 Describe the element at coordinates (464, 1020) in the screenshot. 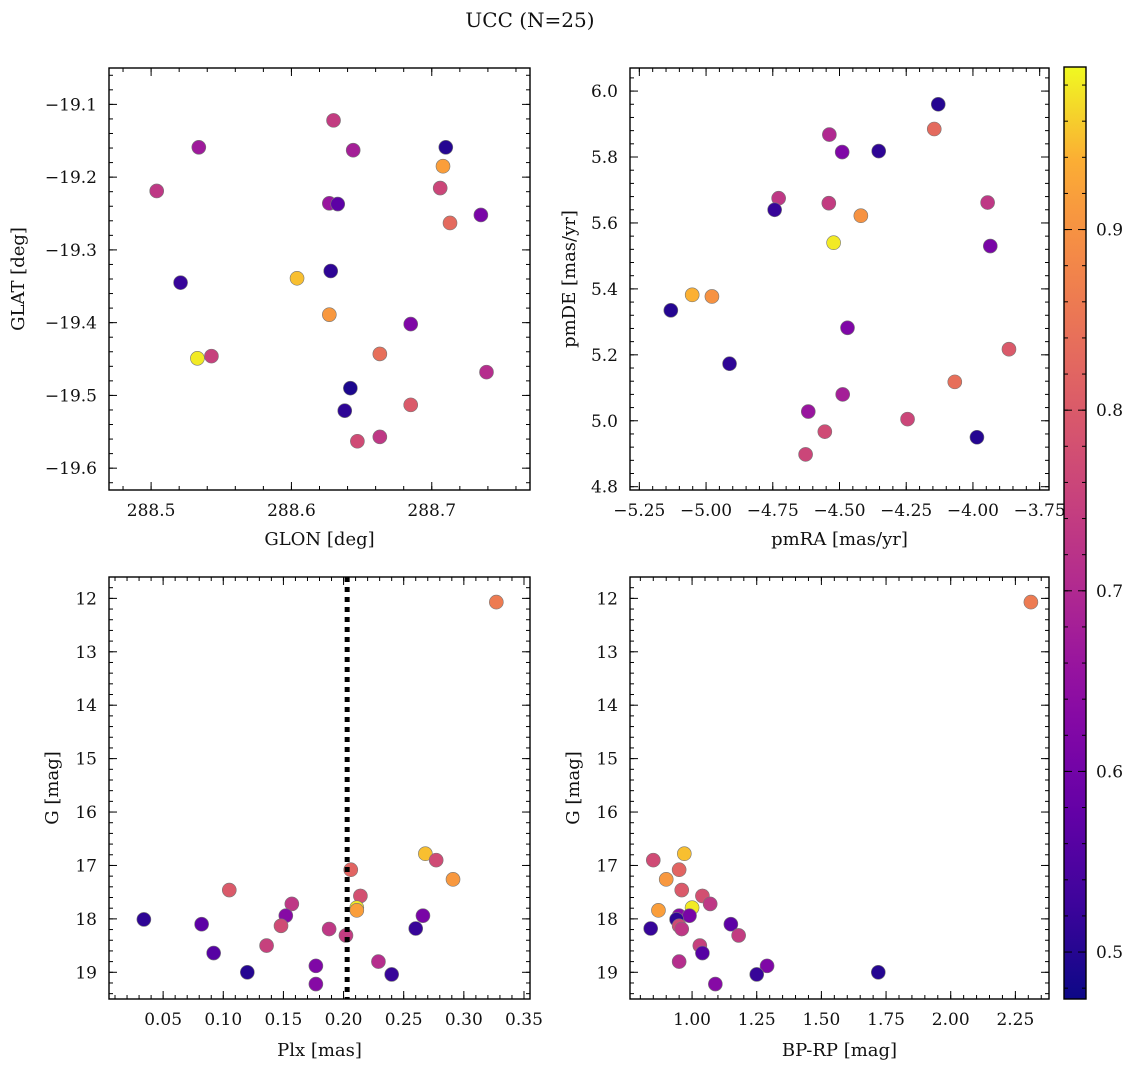

I see `x-tick-label: 0.30` at that location.